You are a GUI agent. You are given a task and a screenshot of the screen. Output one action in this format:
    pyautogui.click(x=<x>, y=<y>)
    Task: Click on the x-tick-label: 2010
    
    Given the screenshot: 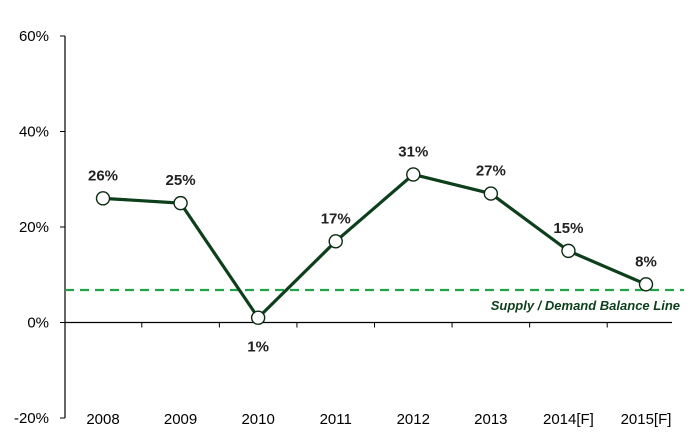 What is the action you would take?
    pyautogui.click(x=257, y=419)
    